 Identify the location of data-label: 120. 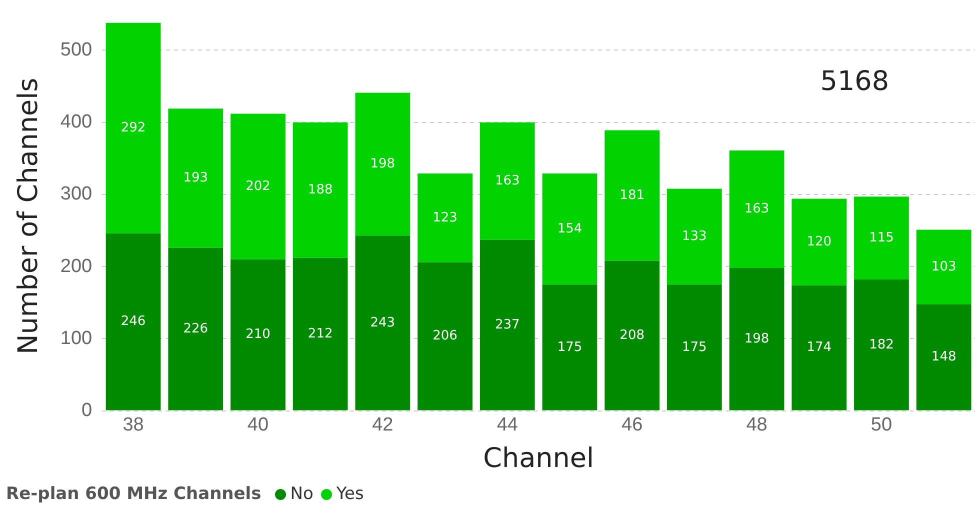
(819, 242).